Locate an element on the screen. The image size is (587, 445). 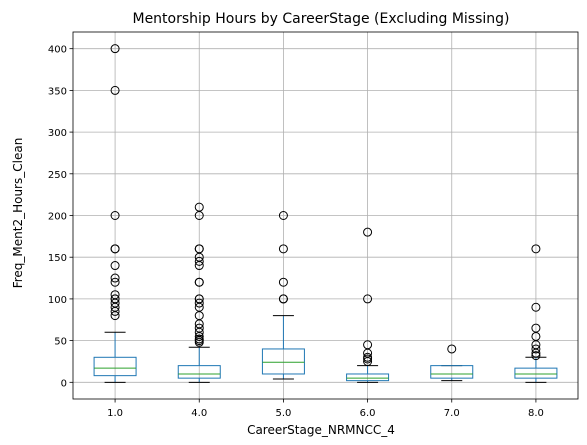
y-tick-label: 250 is located at coordinates (57, 175).